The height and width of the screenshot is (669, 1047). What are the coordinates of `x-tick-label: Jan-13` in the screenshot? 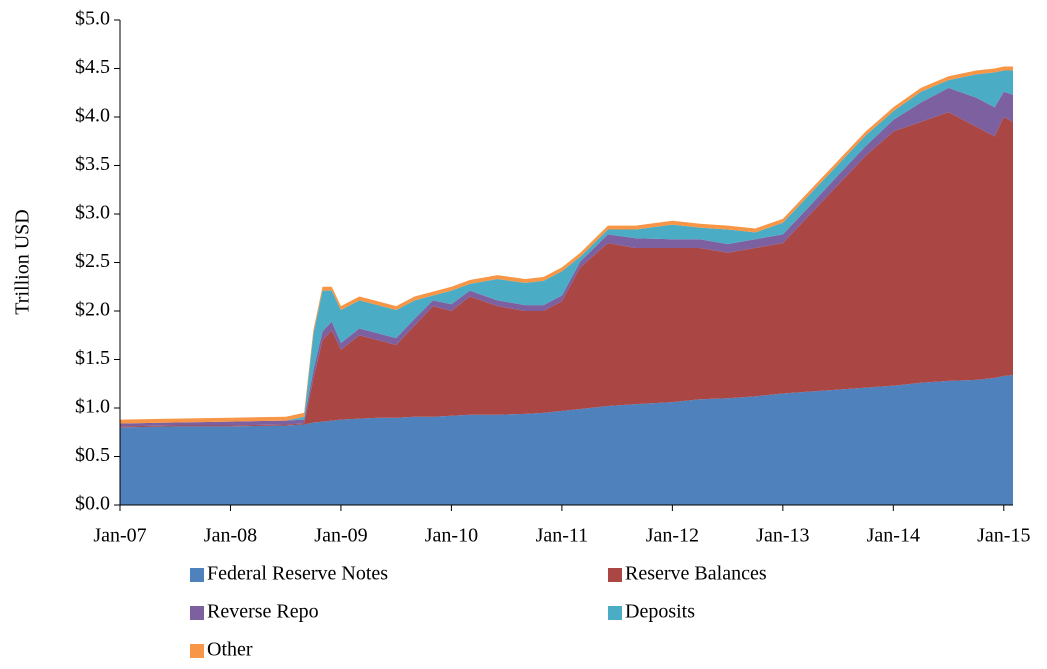 It's located at (782, 536).